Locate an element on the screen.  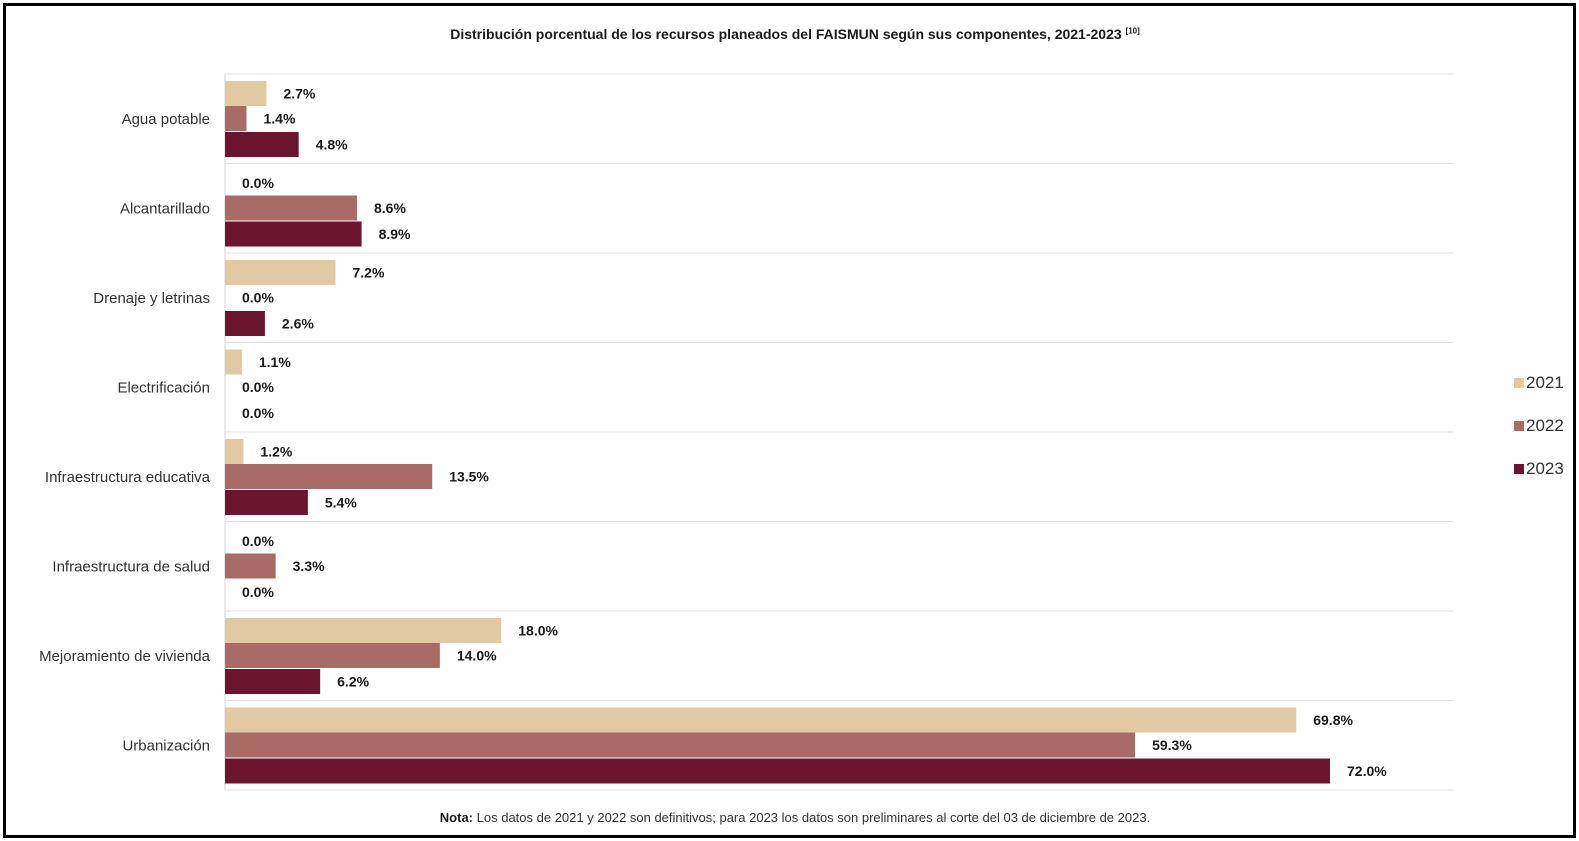
chart-title-reference: [10] is located at coordinates (1132, 31).